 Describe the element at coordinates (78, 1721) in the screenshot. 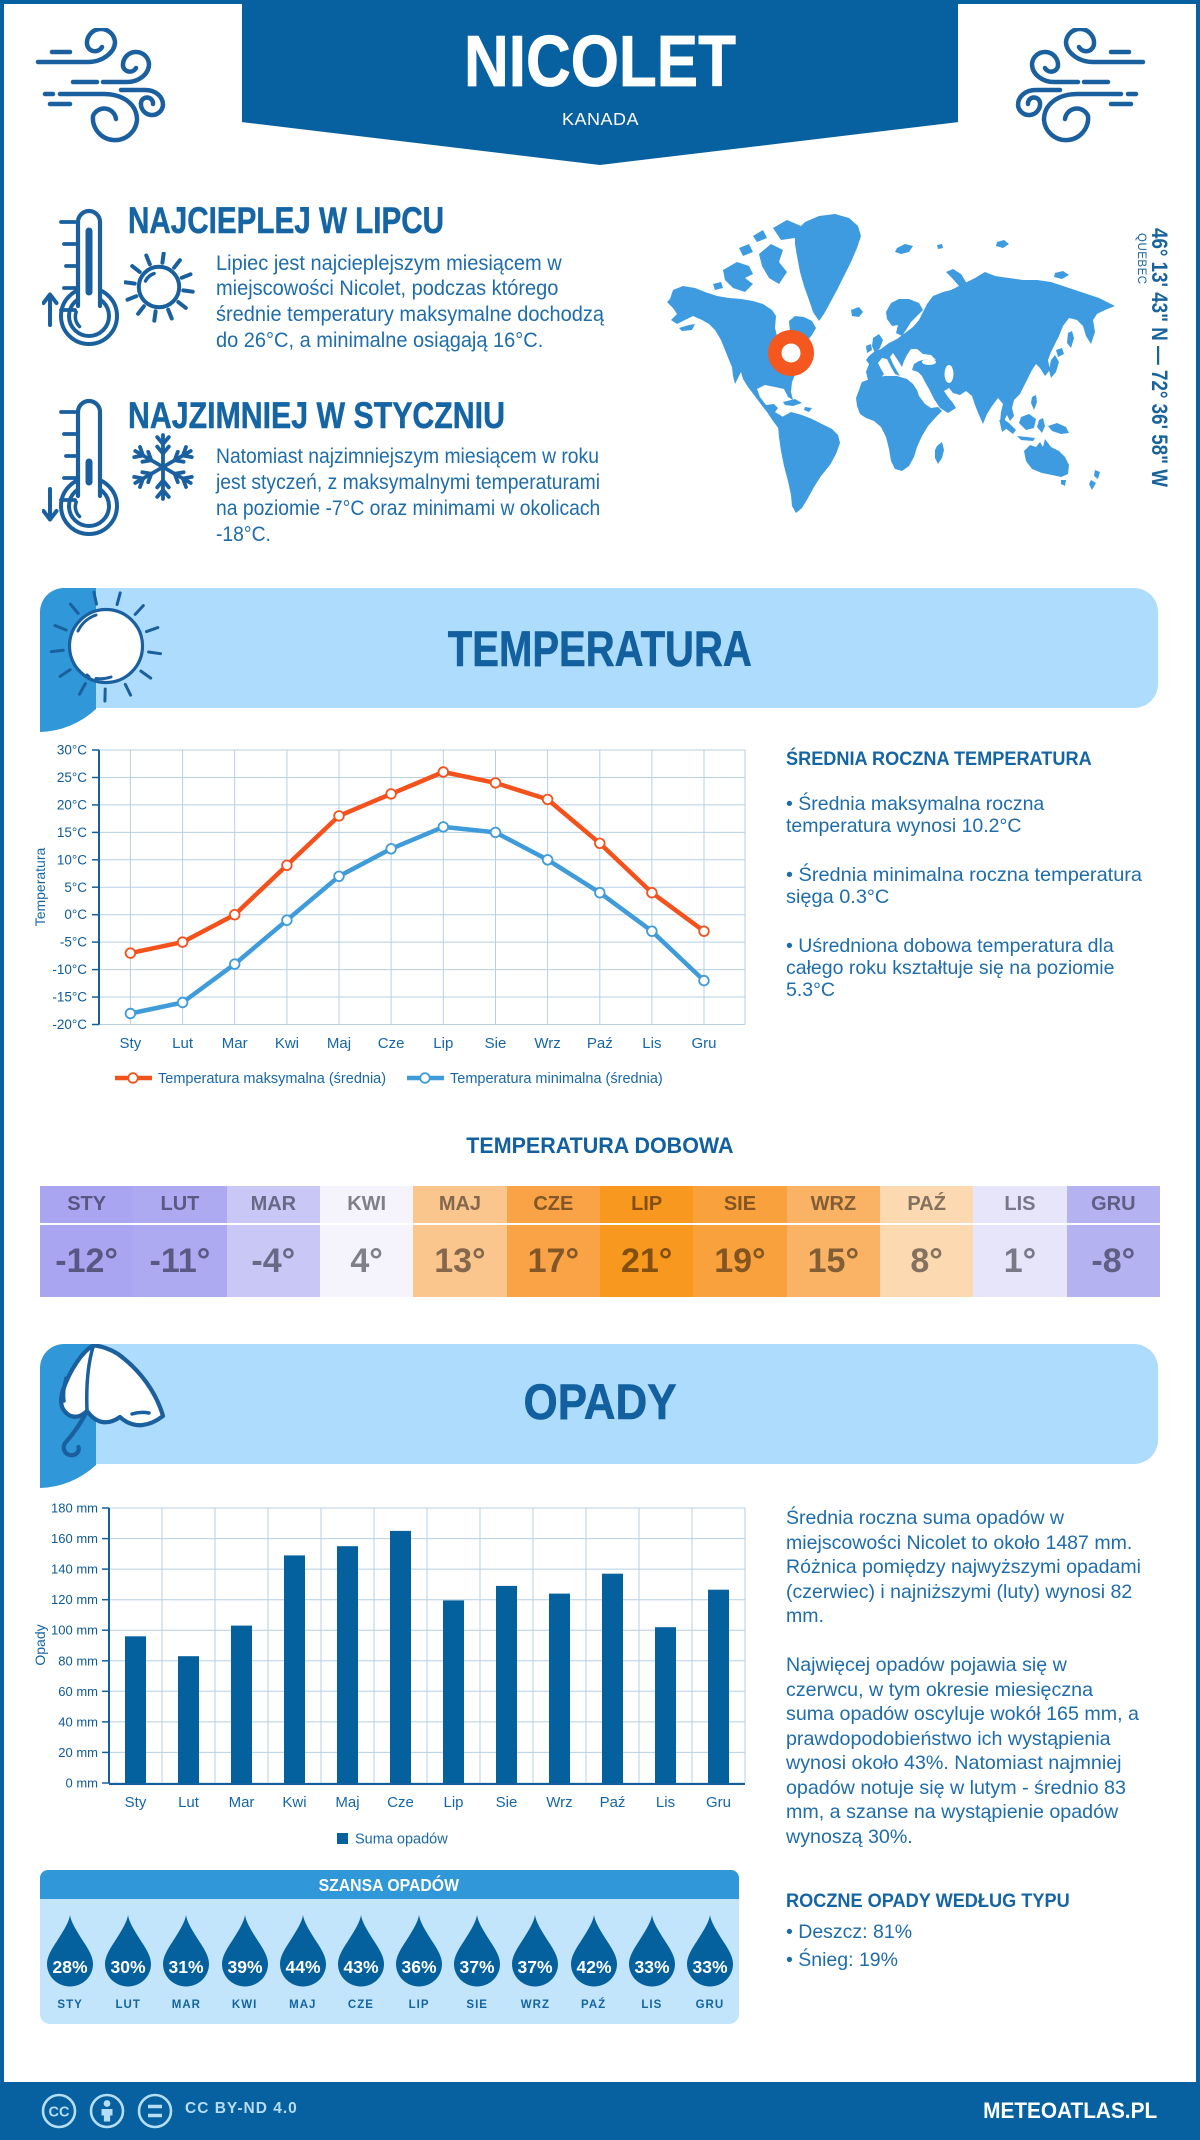

I see `svg-text: 40 mm` at that location.